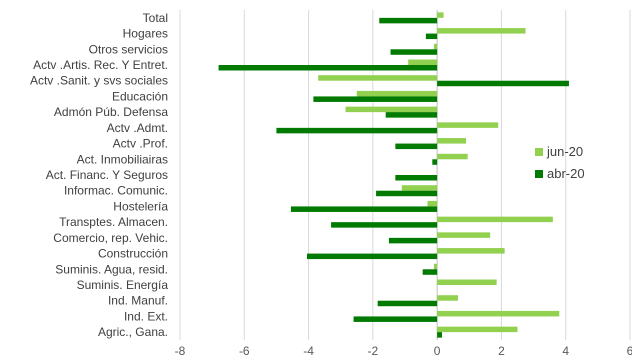 Image resolution: width=632 pixels, height=360 pixels. What do you see at coordinates (111, 269) in the screenshot?
I see `category-label-16: Suminis. Agua, resid.` at bounding box center [111, 269].